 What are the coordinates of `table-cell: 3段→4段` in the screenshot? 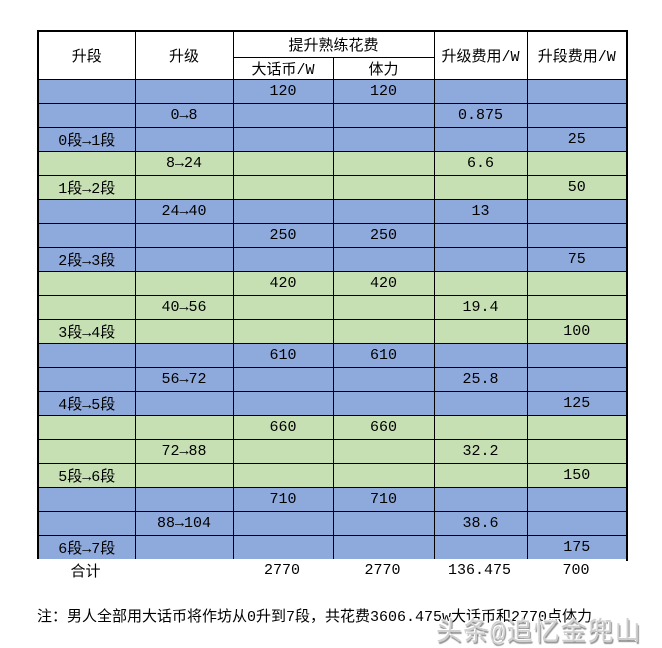 It's located at (86, 331).